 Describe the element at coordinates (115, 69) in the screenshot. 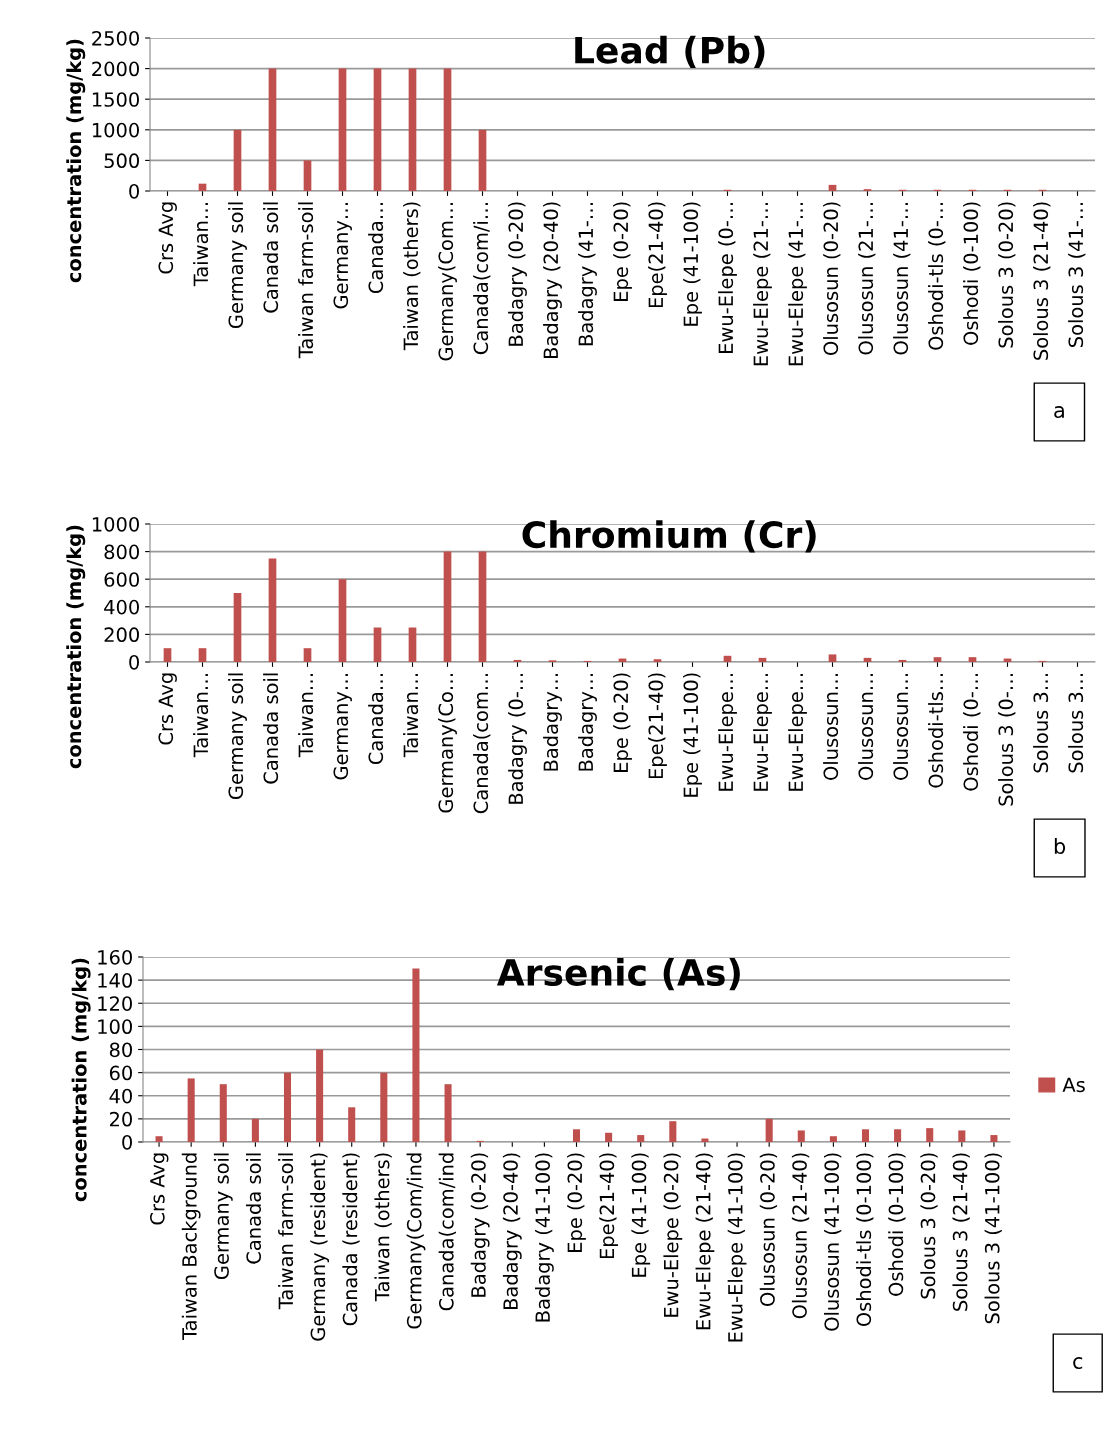

I see `y-tick-label: 2000` at that location.